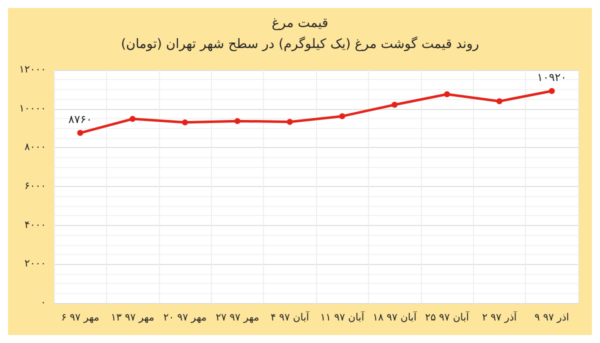 The image size is (600, 343). What do you see at coordinates (35, 225) in the screenshot?
I see `y-tick-label: ۴۰۰۰` at bounding box center [35, 225].